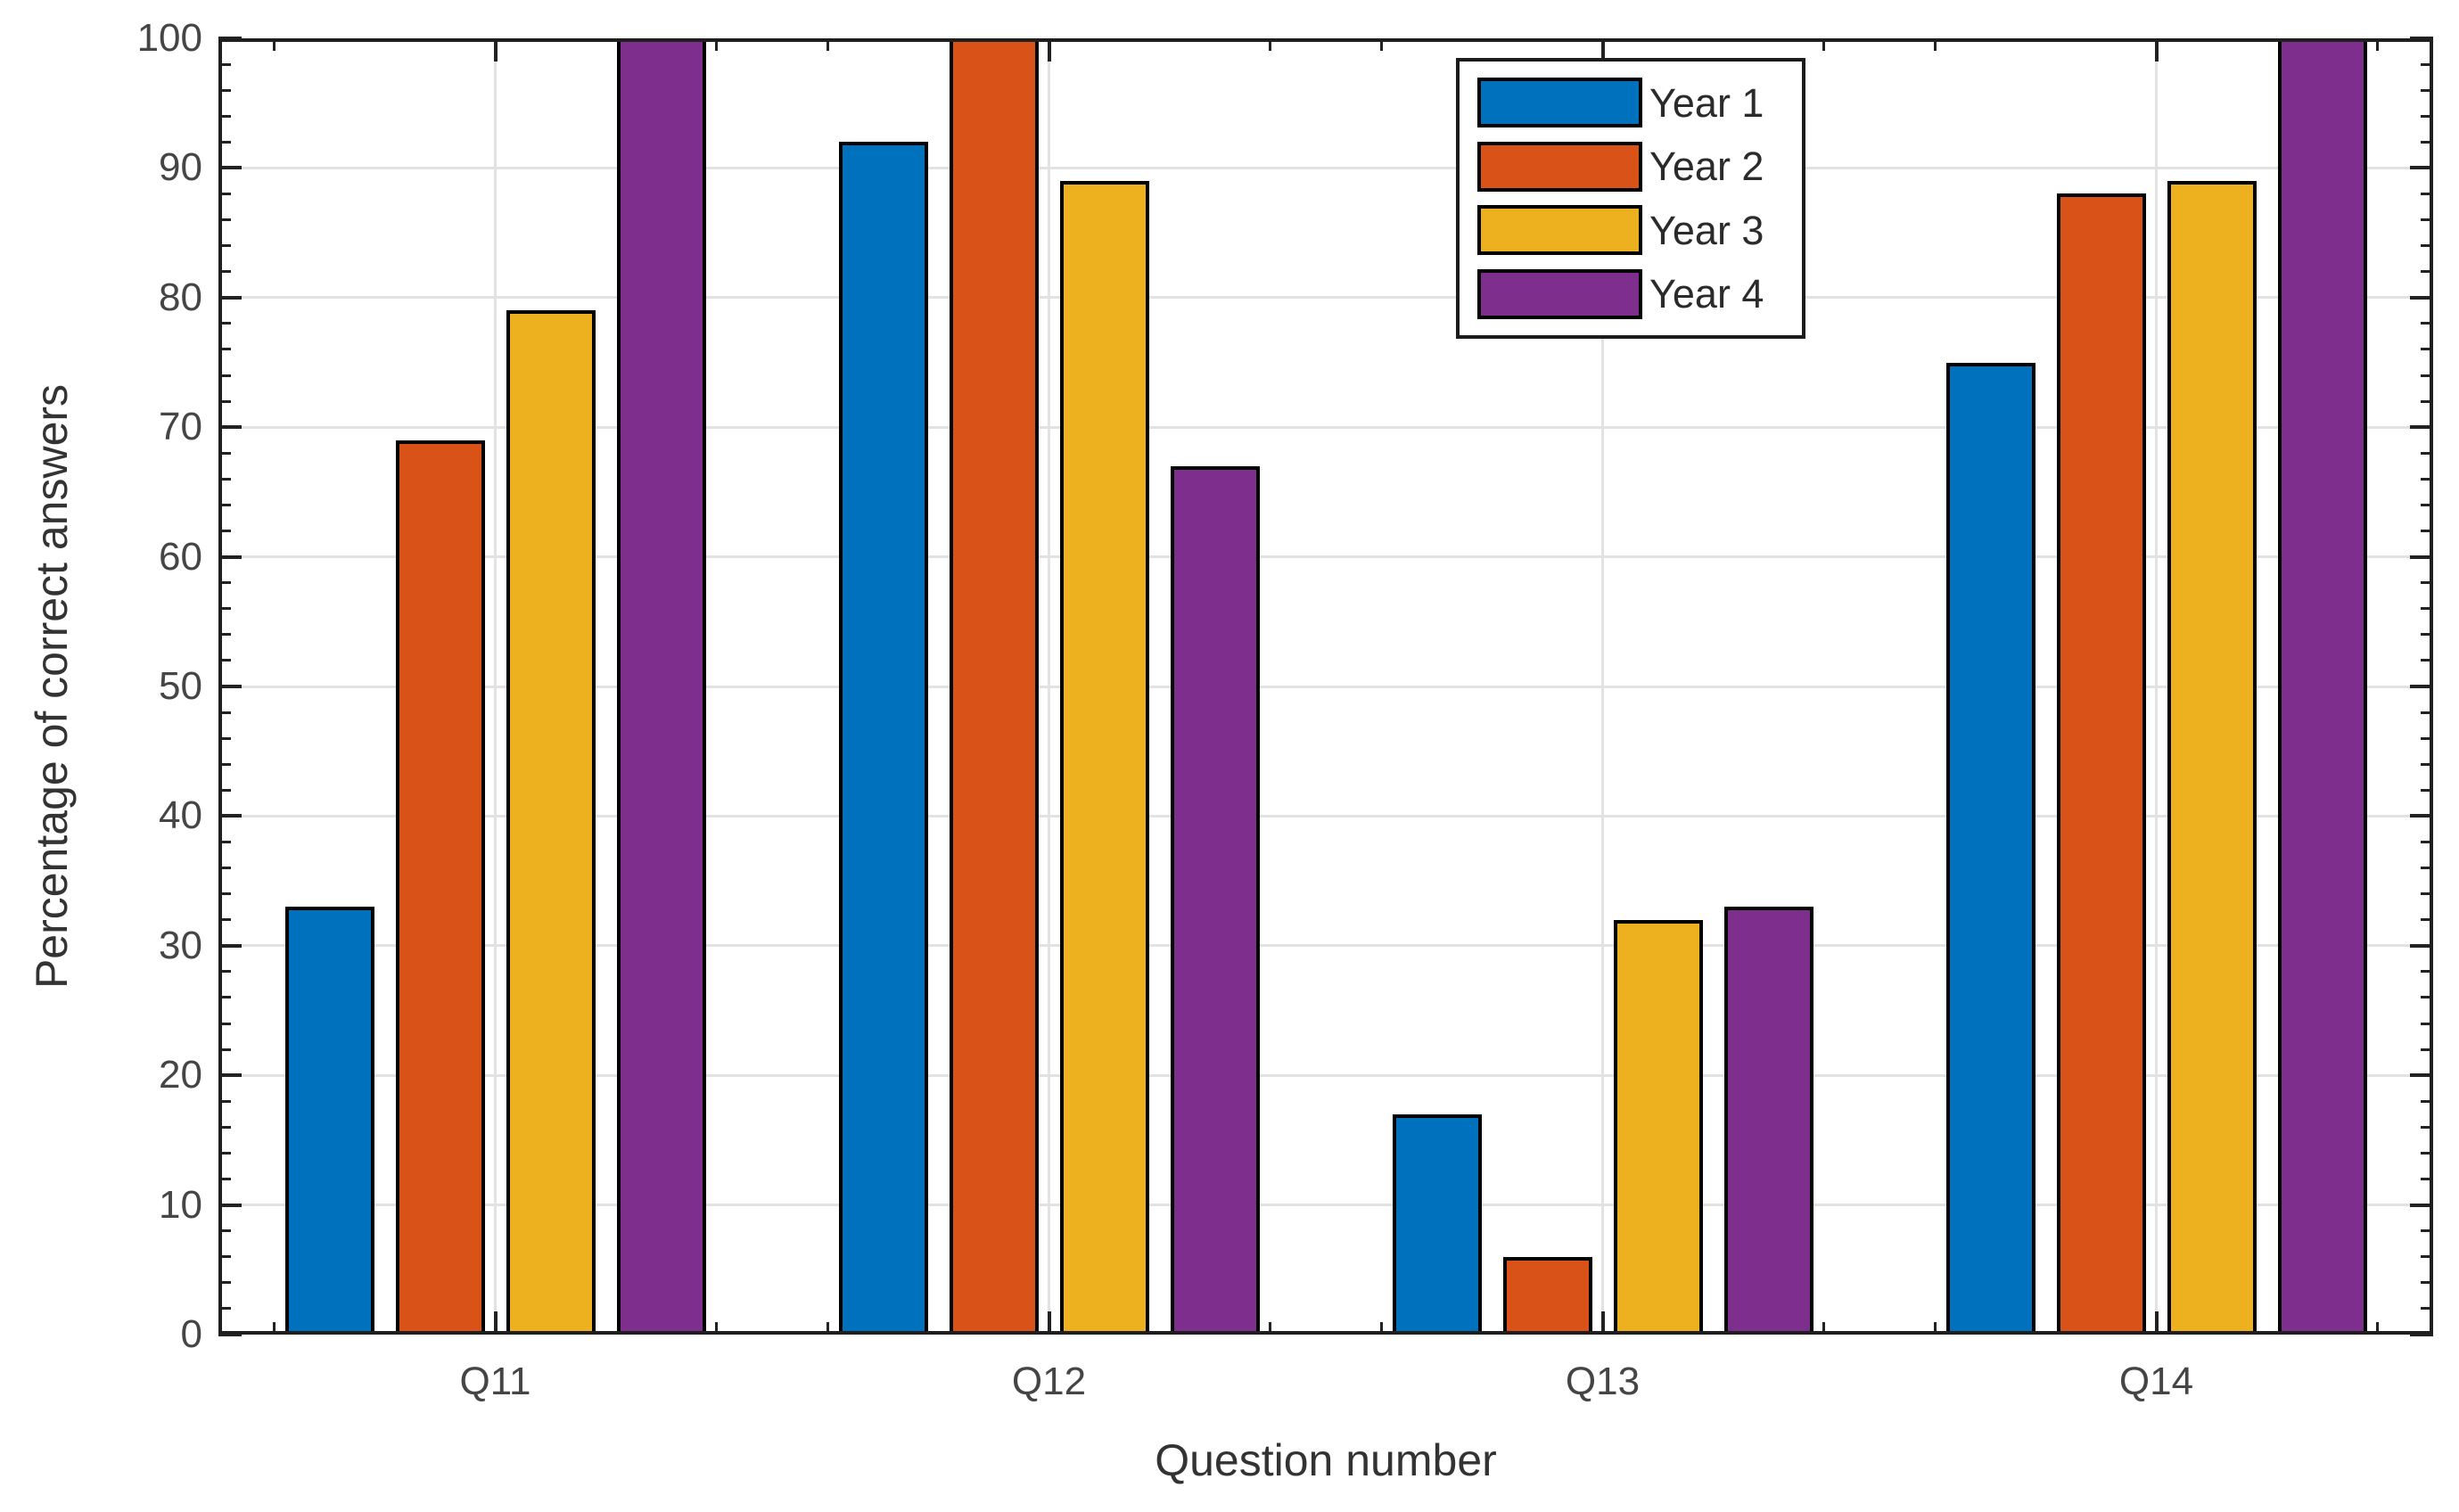 The width and height of the screenshot is (2459, 1512). What do you see at coordinates (180, 297) in the screenshot?
I see `y-tick-label: 80` at bounding box center [180, 297].